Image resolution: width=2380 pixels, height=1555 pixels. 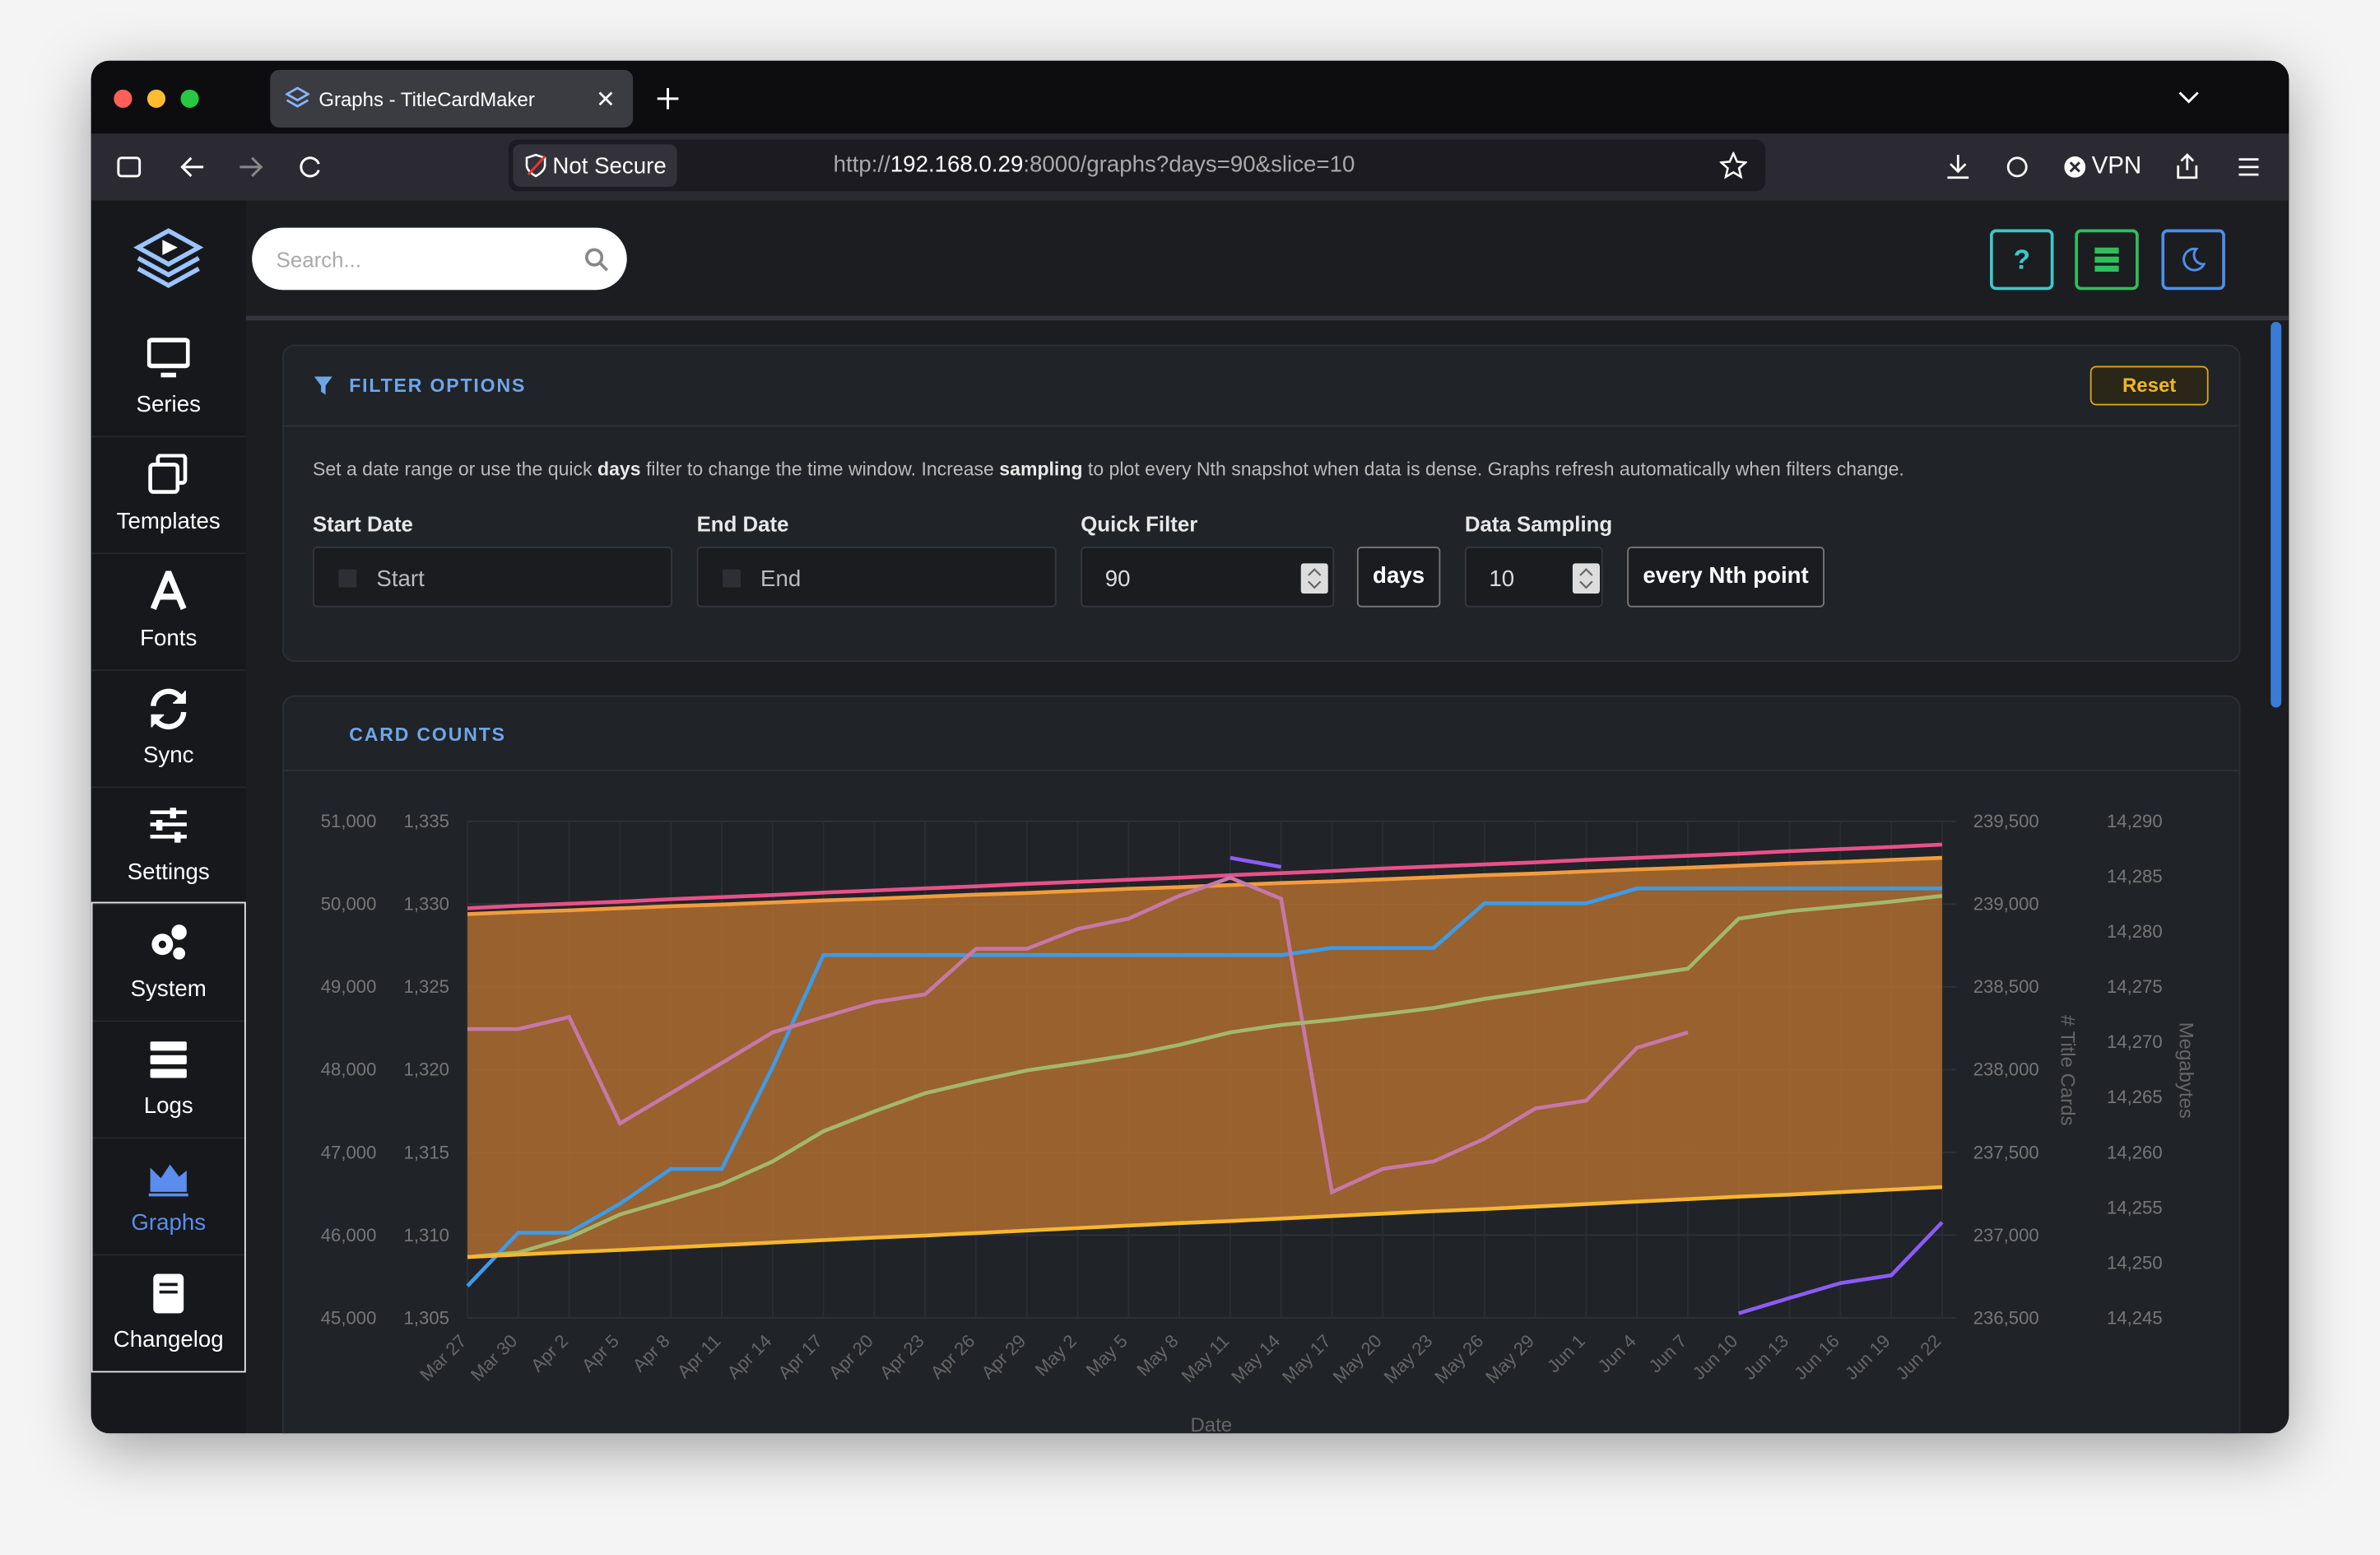 I want to click on security-pill: Not Secure, so click(x=595, y=165).